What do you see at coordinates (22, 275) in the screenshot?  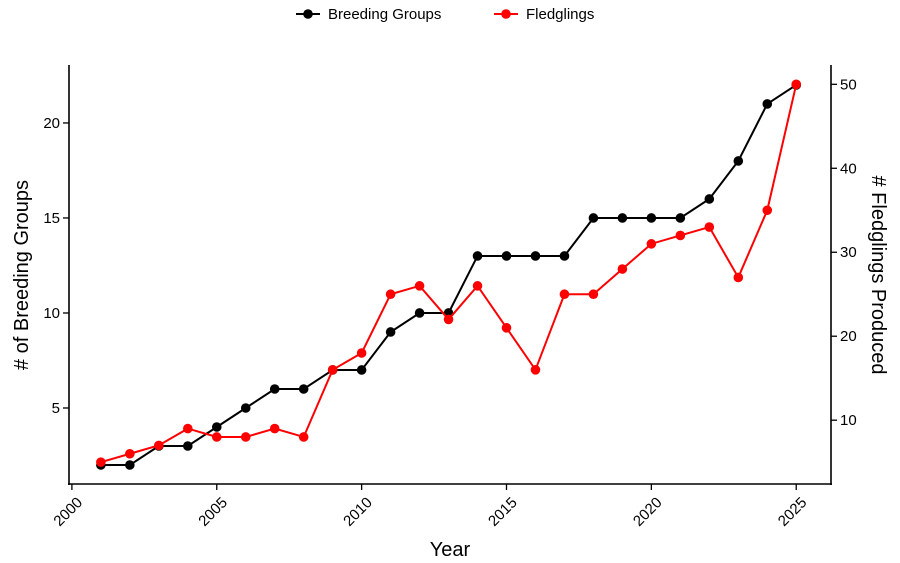 I see `y-axis-label: # of Breeding Groups` at bounding box center [22, 275].